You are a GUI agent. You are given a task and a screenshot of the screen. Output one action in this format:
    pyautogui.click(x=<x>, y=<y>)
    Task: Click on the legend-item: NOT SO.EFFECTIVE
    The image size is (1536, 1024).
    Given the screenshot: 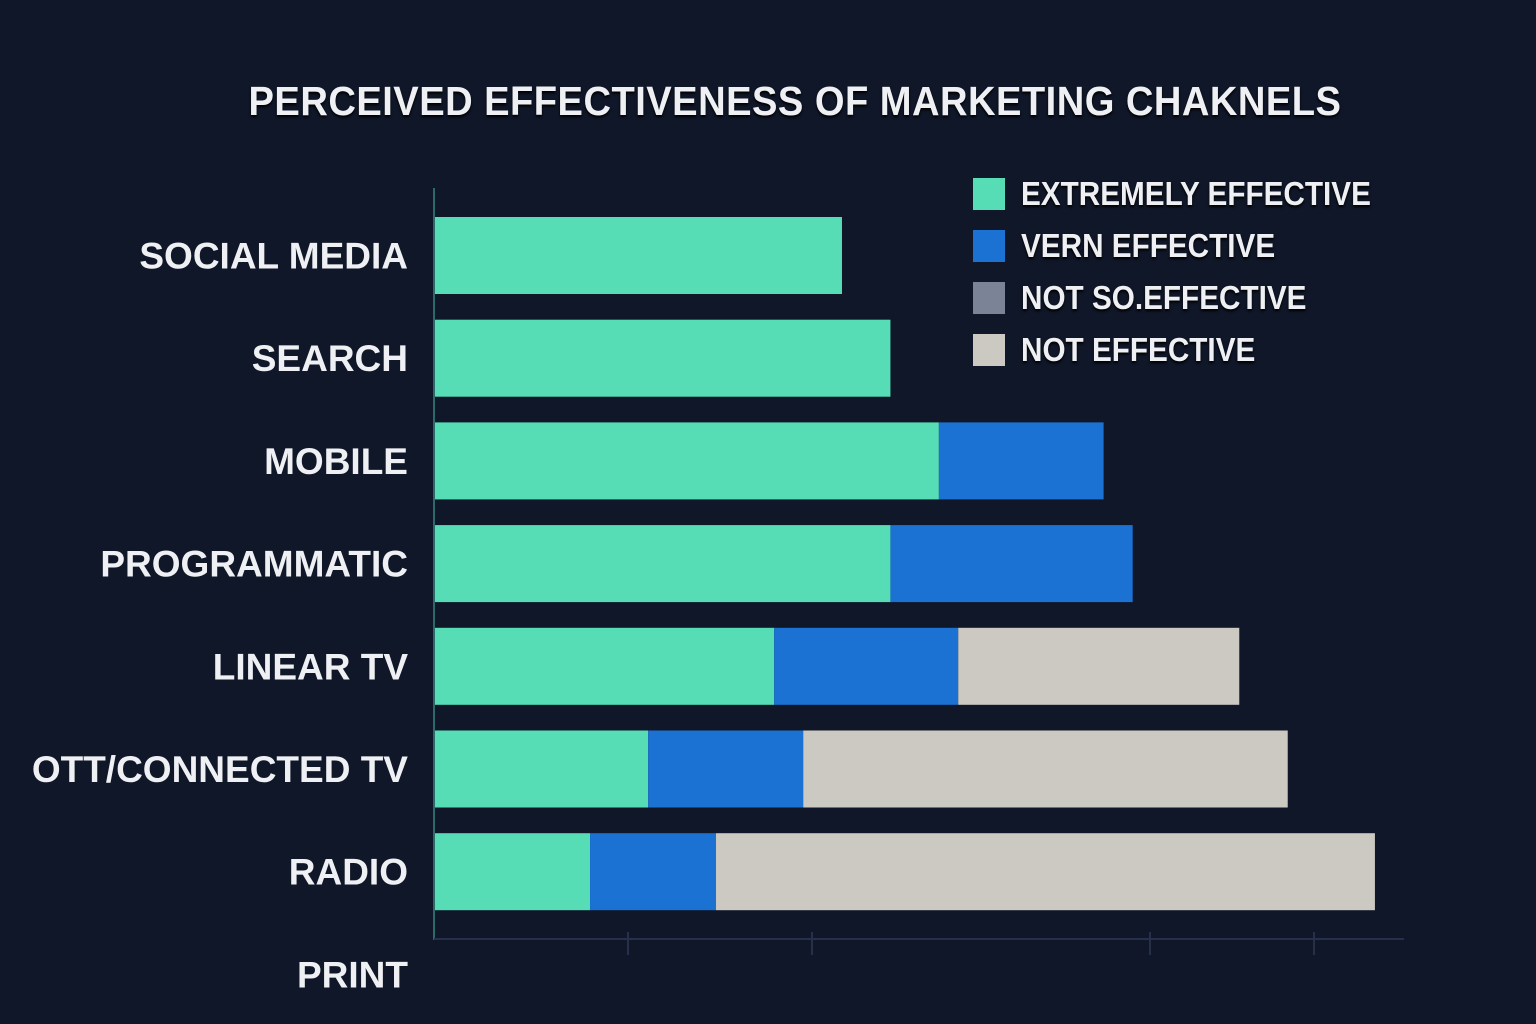 What is the action you would take?
    pyautogui.click(x=1191, y=298)
    